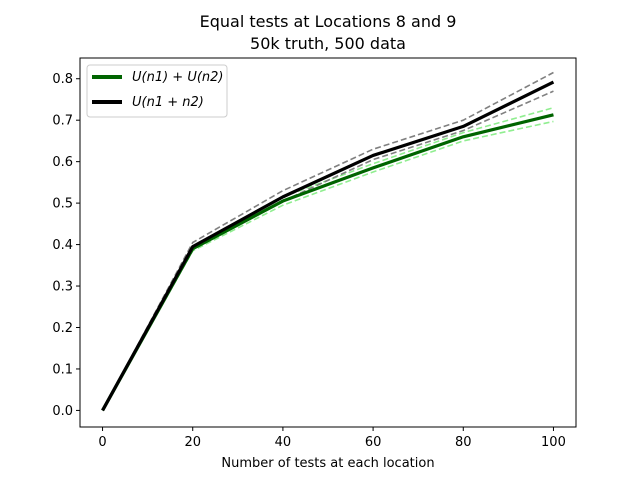  I want to click on x-tick-label: 20, so click(192, 442).